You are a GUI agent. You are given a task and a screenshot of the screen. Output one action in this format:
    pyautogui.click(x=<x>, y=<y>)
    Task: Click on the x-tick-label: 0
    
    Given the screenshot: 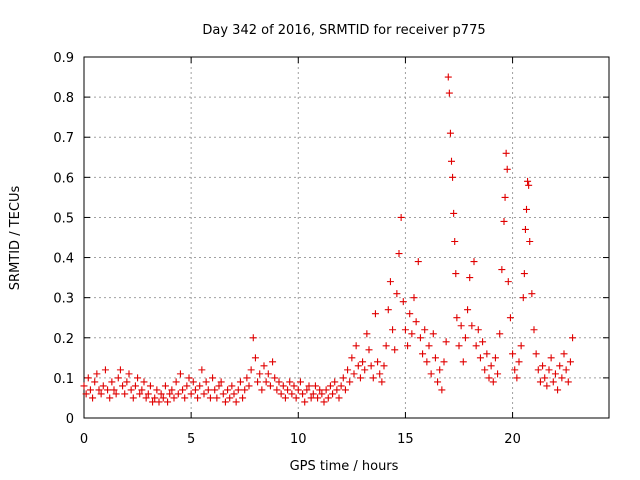 What is the action you would take?
    pyautogui.click(x=84, y=439)
    